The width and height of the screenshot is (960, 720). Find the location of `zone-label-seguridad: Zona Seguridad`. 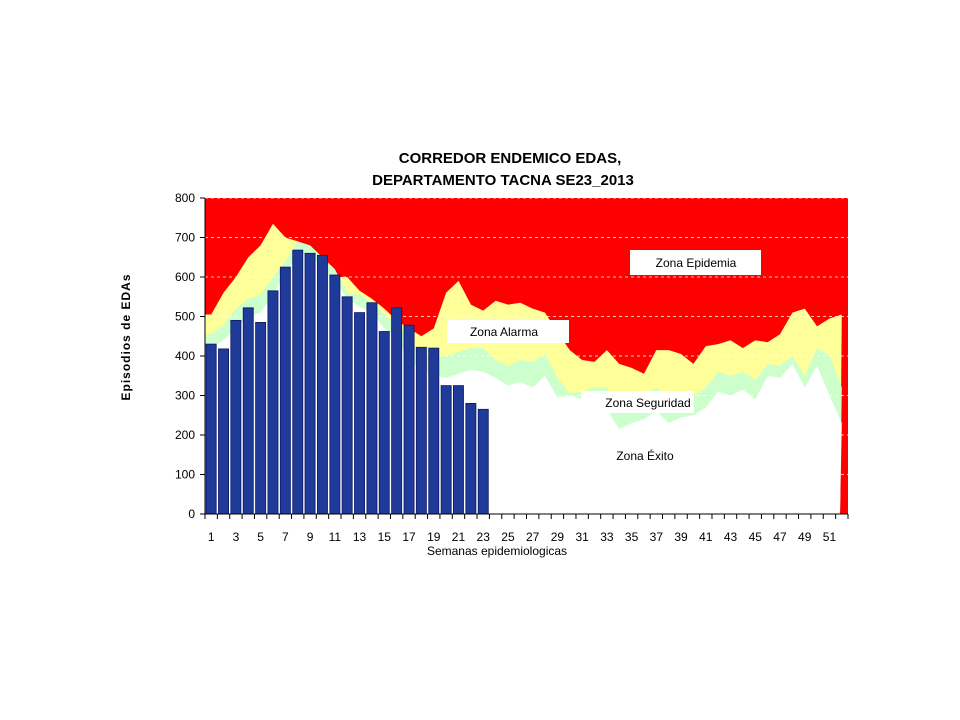

zone-label-seguridad: Zona Seguridad is located at coordinates (637, 402).